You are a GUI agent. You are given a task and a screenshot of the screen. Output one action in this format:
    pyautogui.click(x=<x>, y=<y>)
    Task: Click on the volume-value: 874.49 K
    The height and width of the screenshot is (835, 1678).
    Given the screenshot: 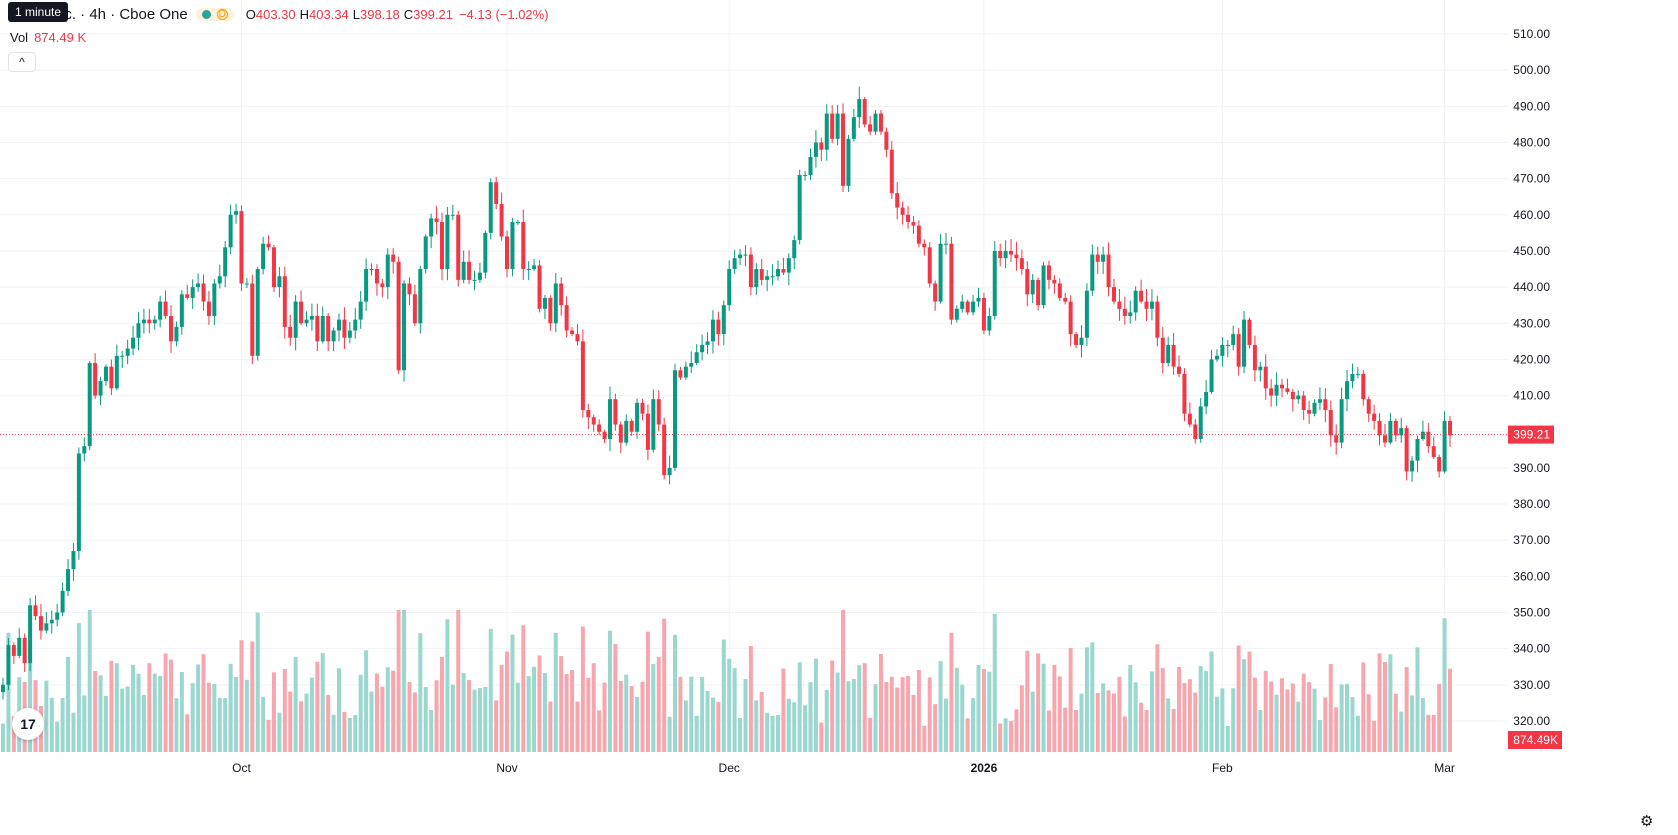 What is the action you would take?
    pyautogui.click(x=60, y=37)
    